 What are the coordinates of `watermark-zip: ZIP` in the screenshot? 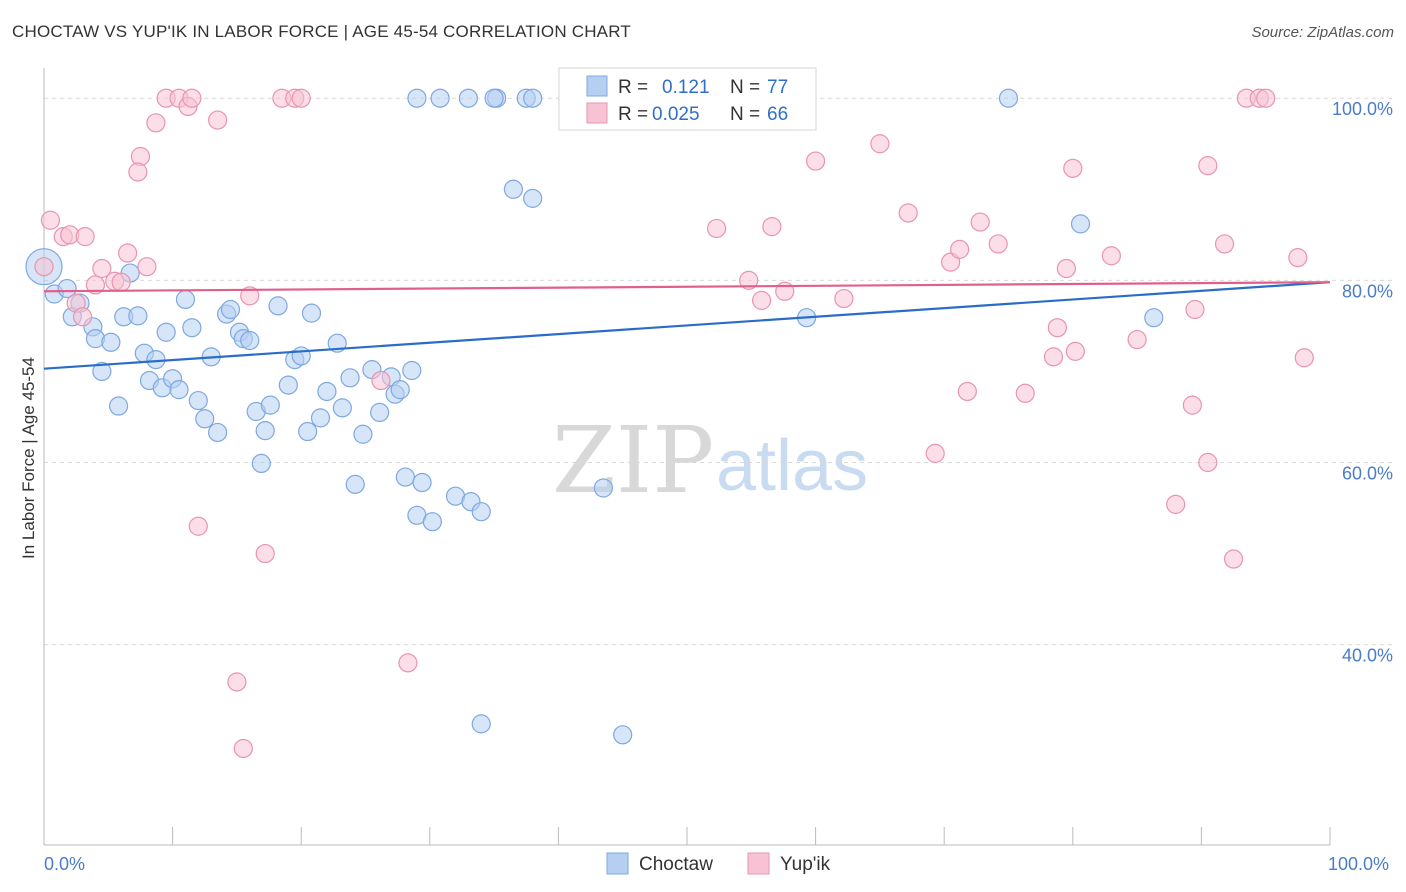 It's located at (633, 460).